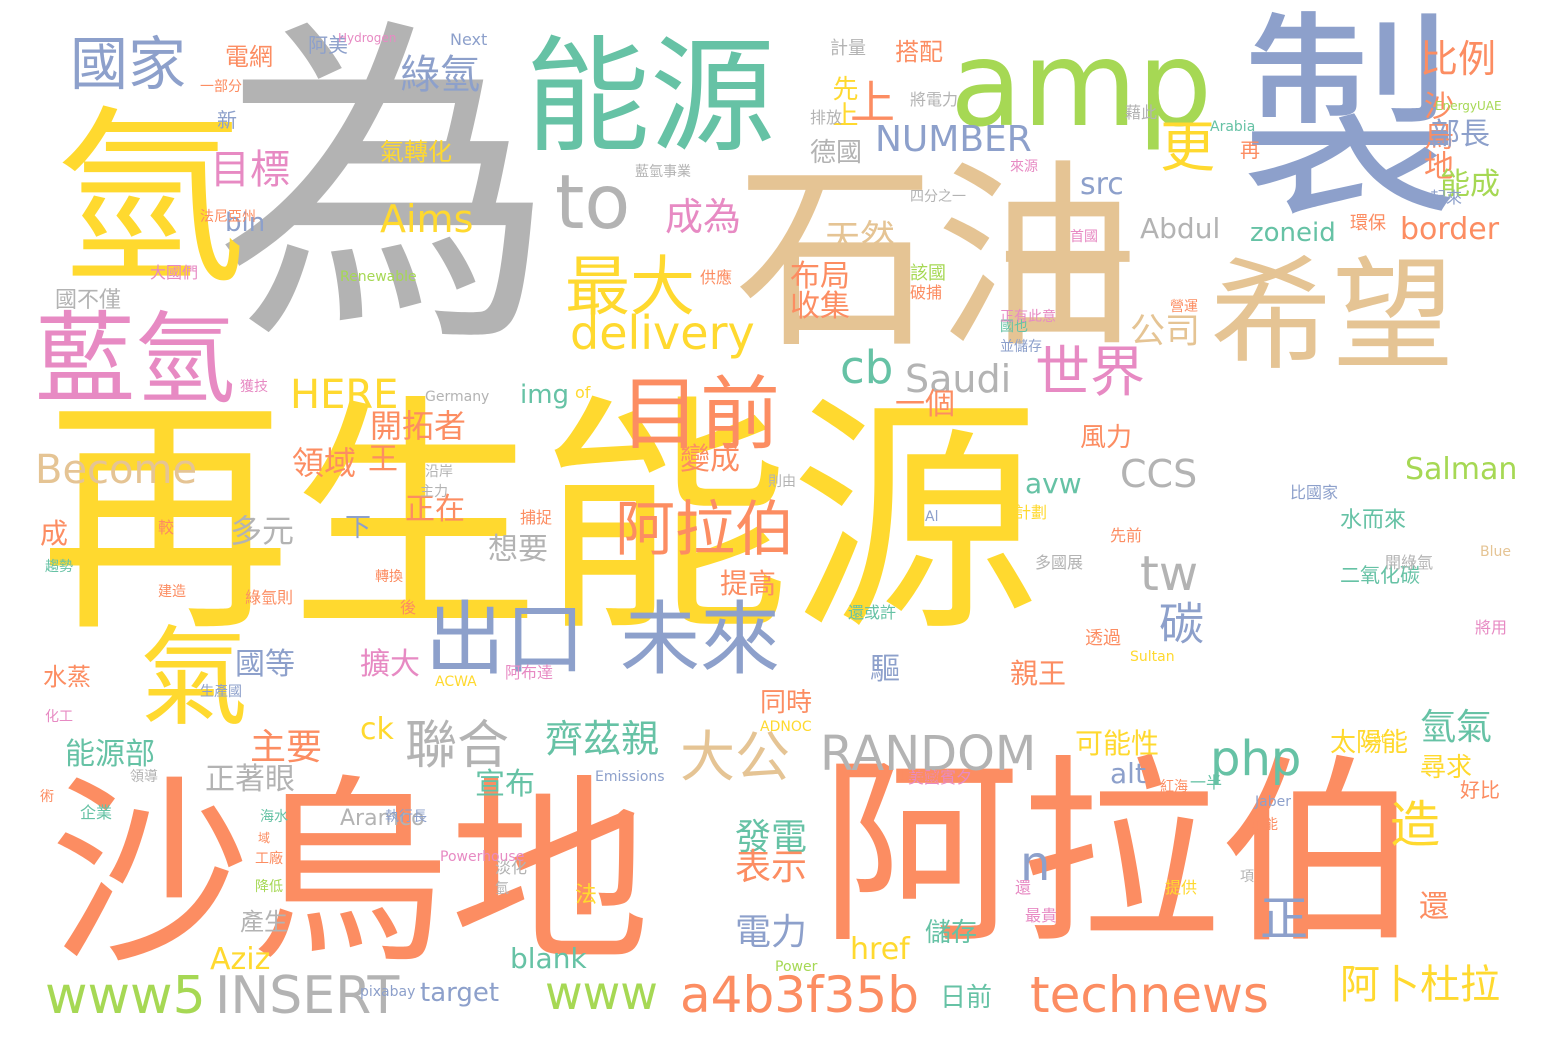 The width and height of the screenshot is (1548, 1052). Describe the element at coordinates (650, 97) in the screenshot. I see `cloud-word: 能源` at that location.